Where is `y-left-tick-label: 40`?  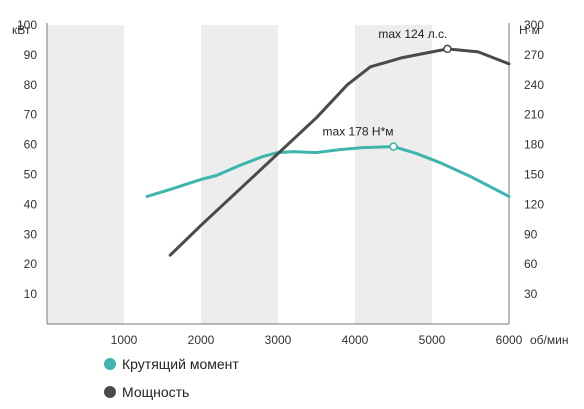
y-left-tick-label: 40 is located at coordinates (31, 204).